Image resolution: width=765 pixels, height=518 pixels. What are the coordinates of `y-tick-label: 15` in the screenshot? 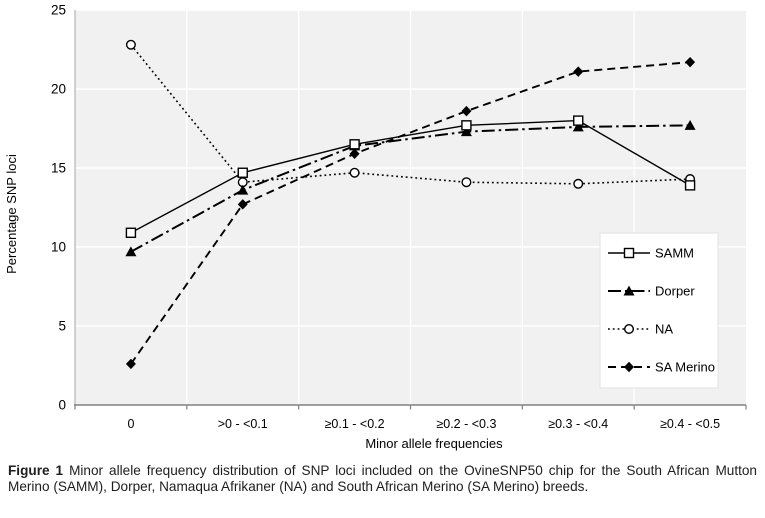 It's located at (58, 168).